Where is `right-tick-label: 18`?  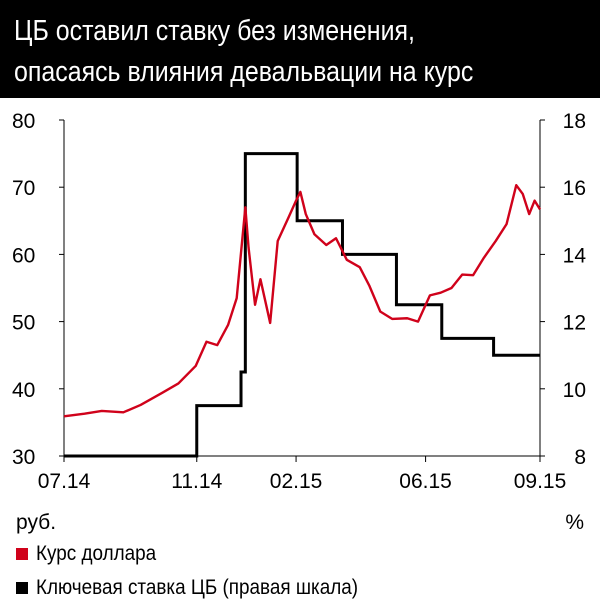
right-tick-label: 18 is located at coordinates (574, 121).